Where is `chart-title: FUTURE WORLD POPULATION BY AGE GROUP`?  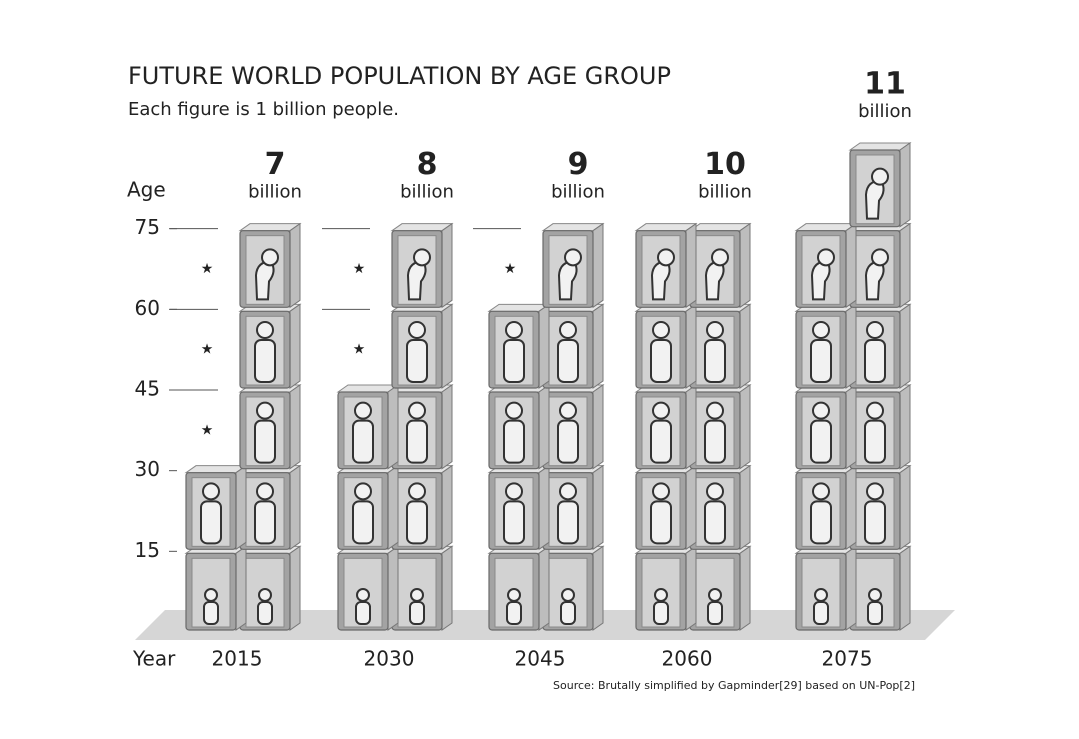 chart-title: FUTURE WORLD POPULATION BY AGE GROUP is located at coordinates (399, 76).